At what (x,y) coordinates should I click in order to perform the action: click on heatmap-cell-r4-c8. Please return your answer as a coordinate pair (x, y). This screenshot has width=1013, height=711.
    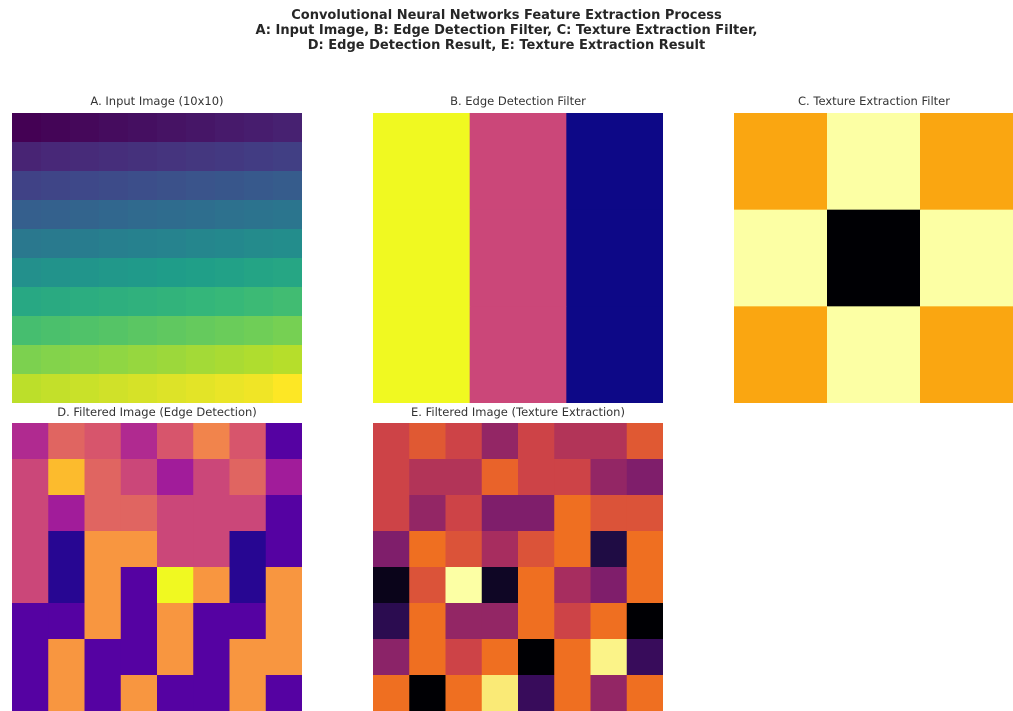
    Looking at the image, I should click on (259, 244).